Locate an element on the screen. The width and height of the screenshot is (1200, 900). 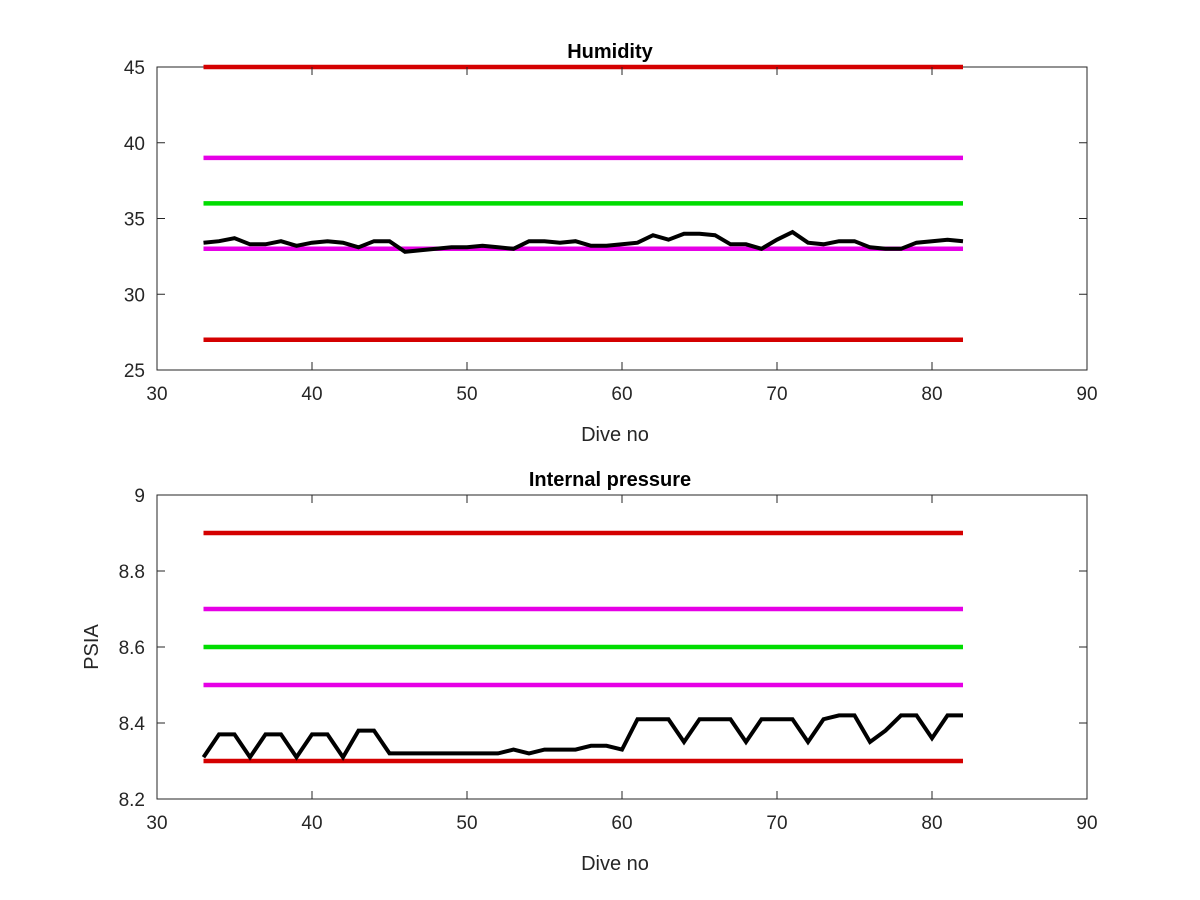
x-tick-label-1-4: 70 is located at coordinates (776, 823).